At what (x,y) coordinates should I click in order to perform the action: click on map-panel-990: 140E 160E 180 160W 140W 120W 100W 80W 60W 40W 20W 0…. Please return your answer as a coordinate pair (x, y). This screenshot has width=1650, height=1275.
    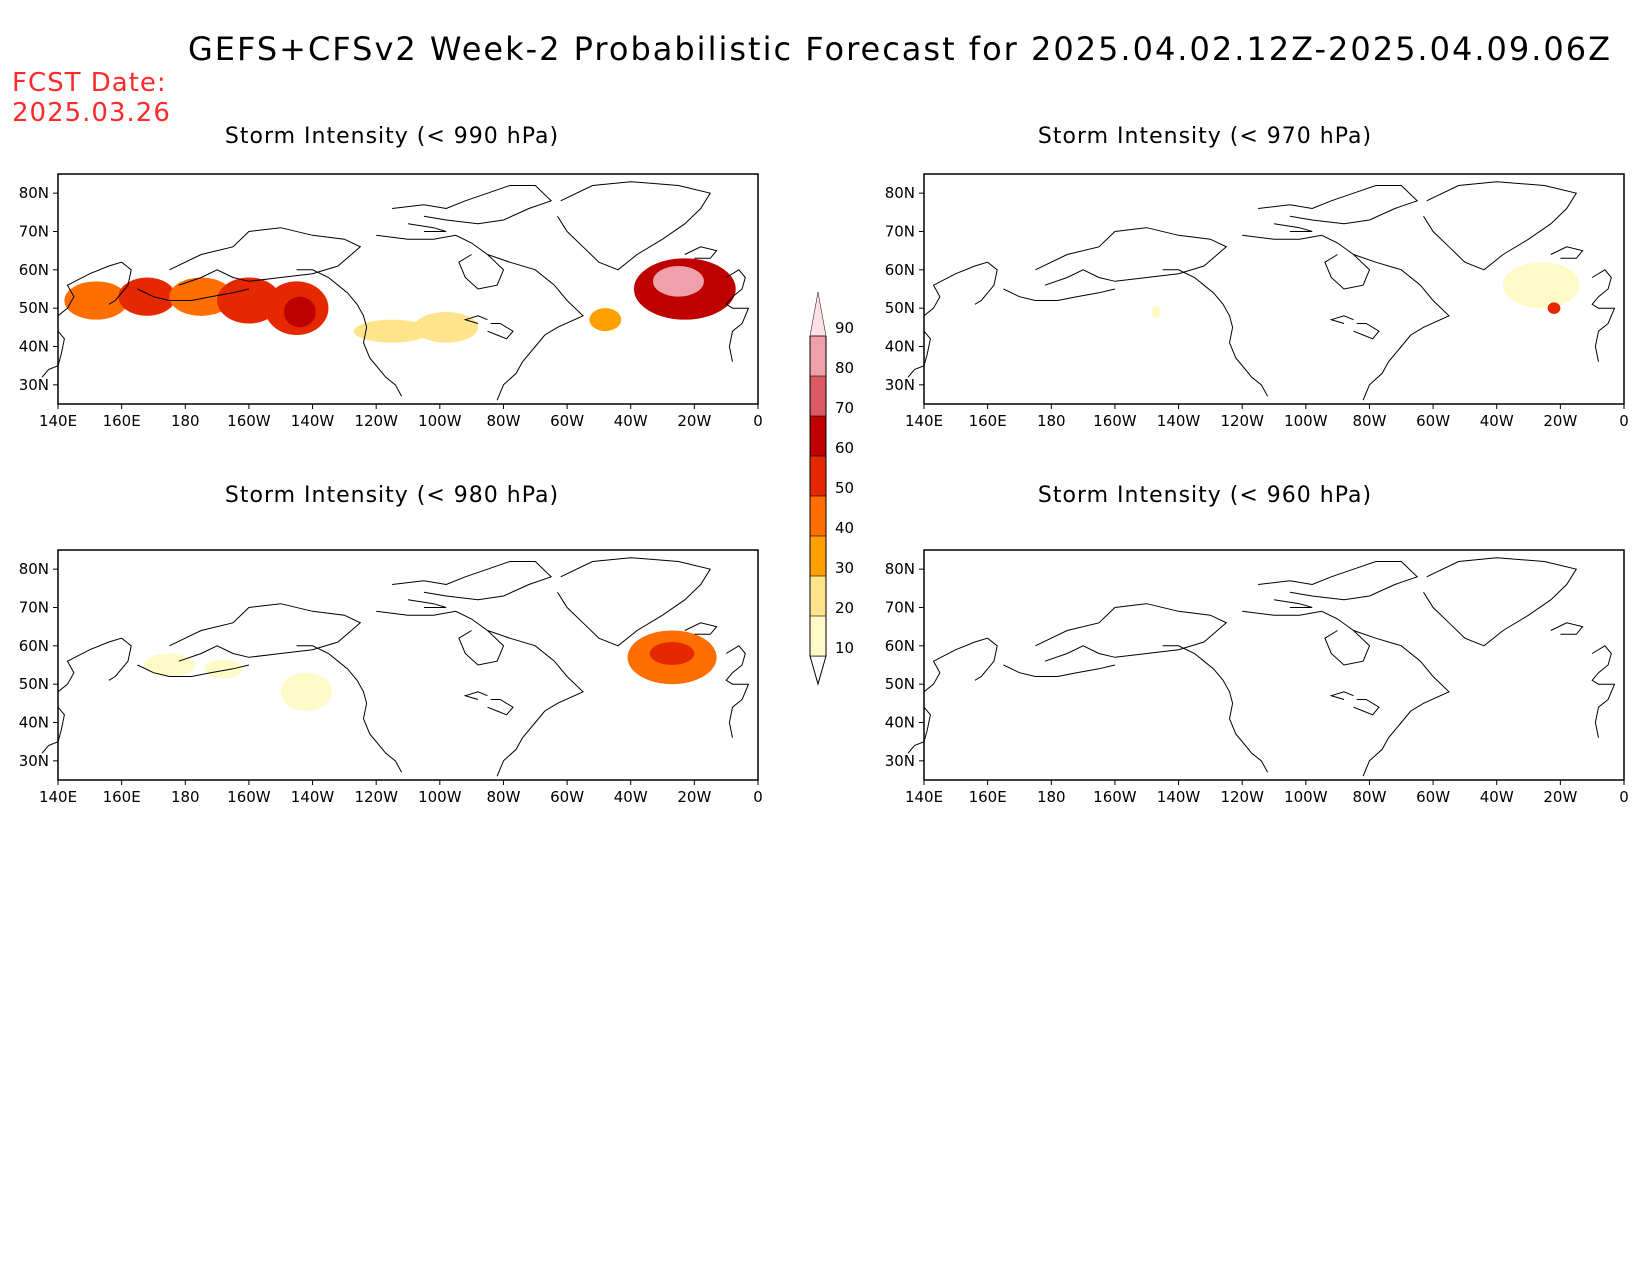
    Looking at the image, I should click on (391, 301).